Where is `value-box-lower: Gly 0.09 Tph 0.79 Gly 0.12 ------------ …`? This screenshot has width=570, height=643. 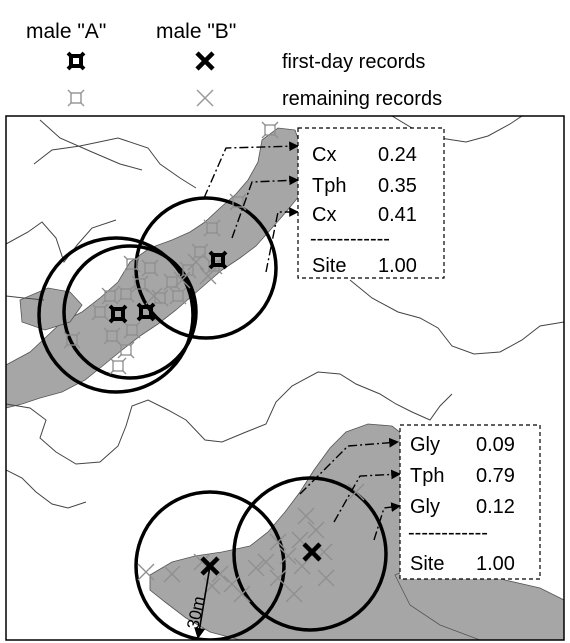 value-box-lower: Gly 0.09 Tph 0.79 Gly 0.12 ------------ … is located at coordinates (470, 502).